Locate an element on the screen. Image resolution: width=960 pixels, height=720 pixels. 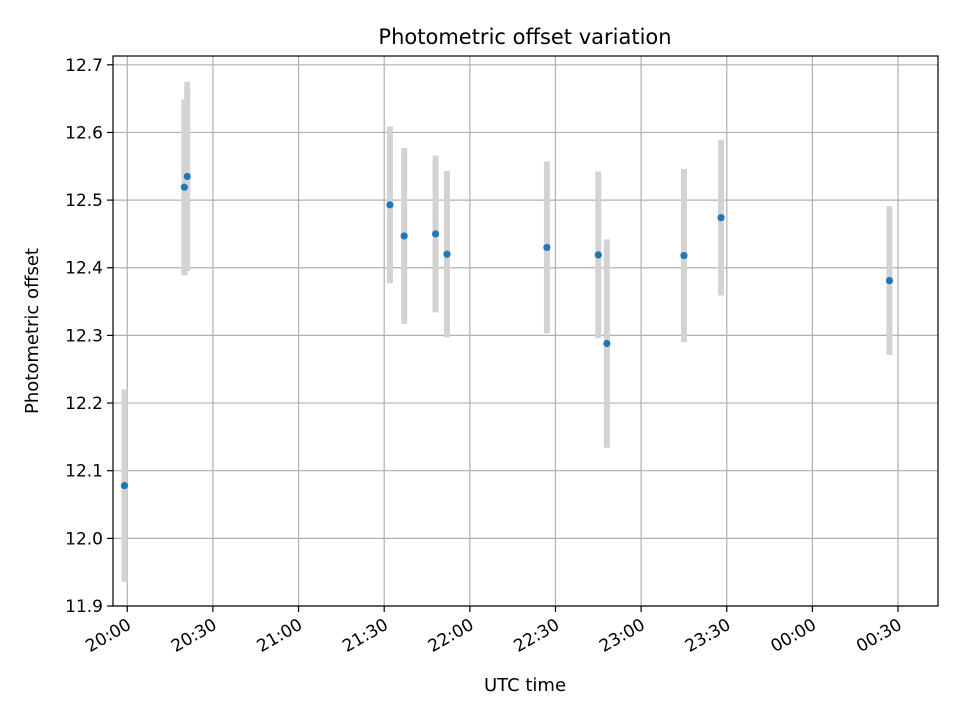
y-tick-label: 12.6 is located at coordinates (84, 133).